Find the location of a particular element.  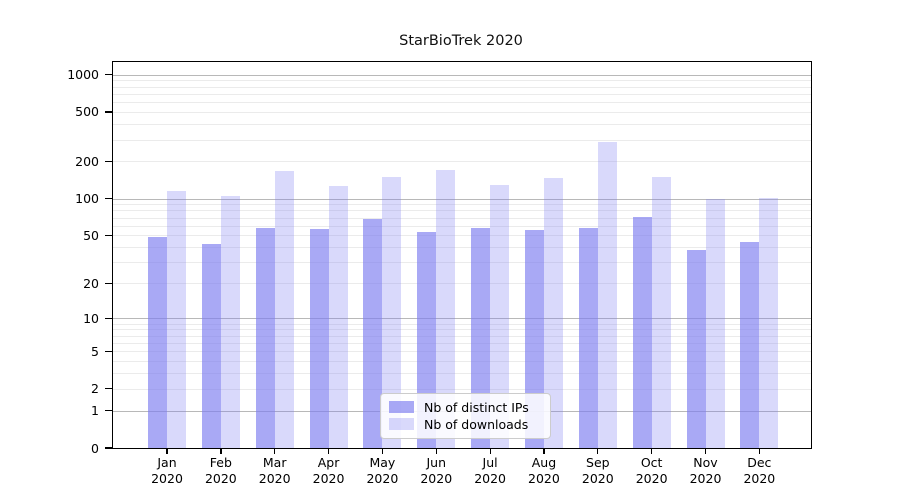

x-tick-label-line: Jun is located at coordinates (436, 462).